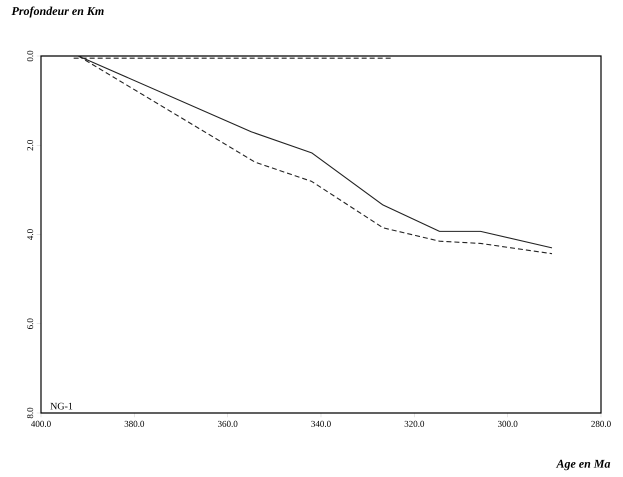 Image resolution: width=623 pixels, height=477 pixels. Describe the element at coordinates (228, 423) in the screenshot. I see `x-tick-label: 360.0` at that location.